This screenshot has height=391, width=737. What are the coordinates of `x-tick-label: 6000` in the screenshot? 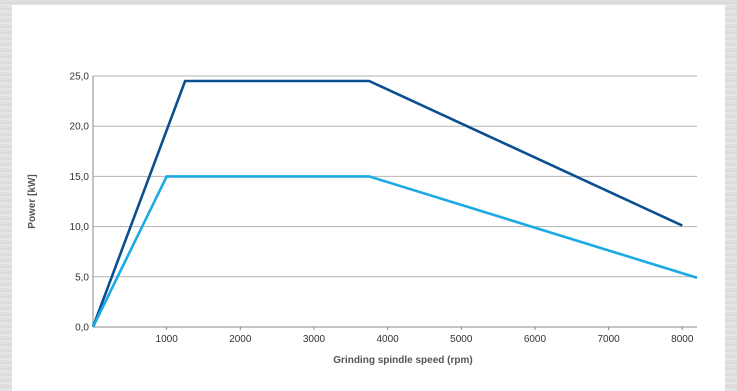 It's located at (535, 339).